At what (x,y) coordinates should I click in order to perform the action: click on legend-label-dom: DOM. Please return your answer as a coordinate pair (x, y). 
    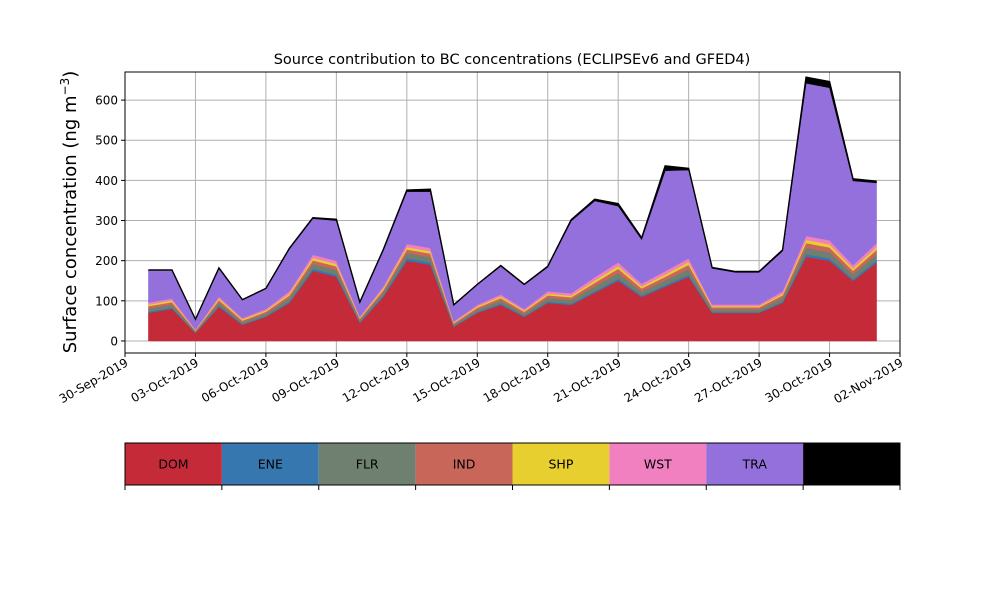
    Looking at the image, I should click on (173, 464).